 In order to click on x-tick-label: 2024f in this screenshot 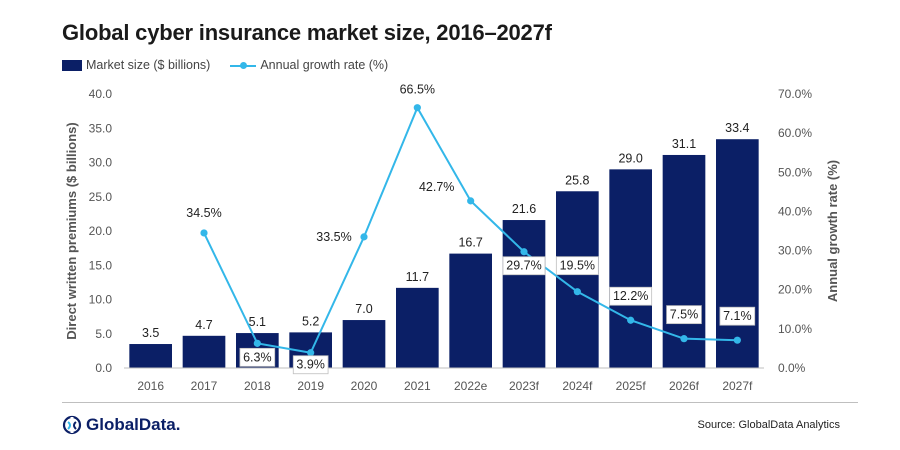, I will do `click(577, 386)`.